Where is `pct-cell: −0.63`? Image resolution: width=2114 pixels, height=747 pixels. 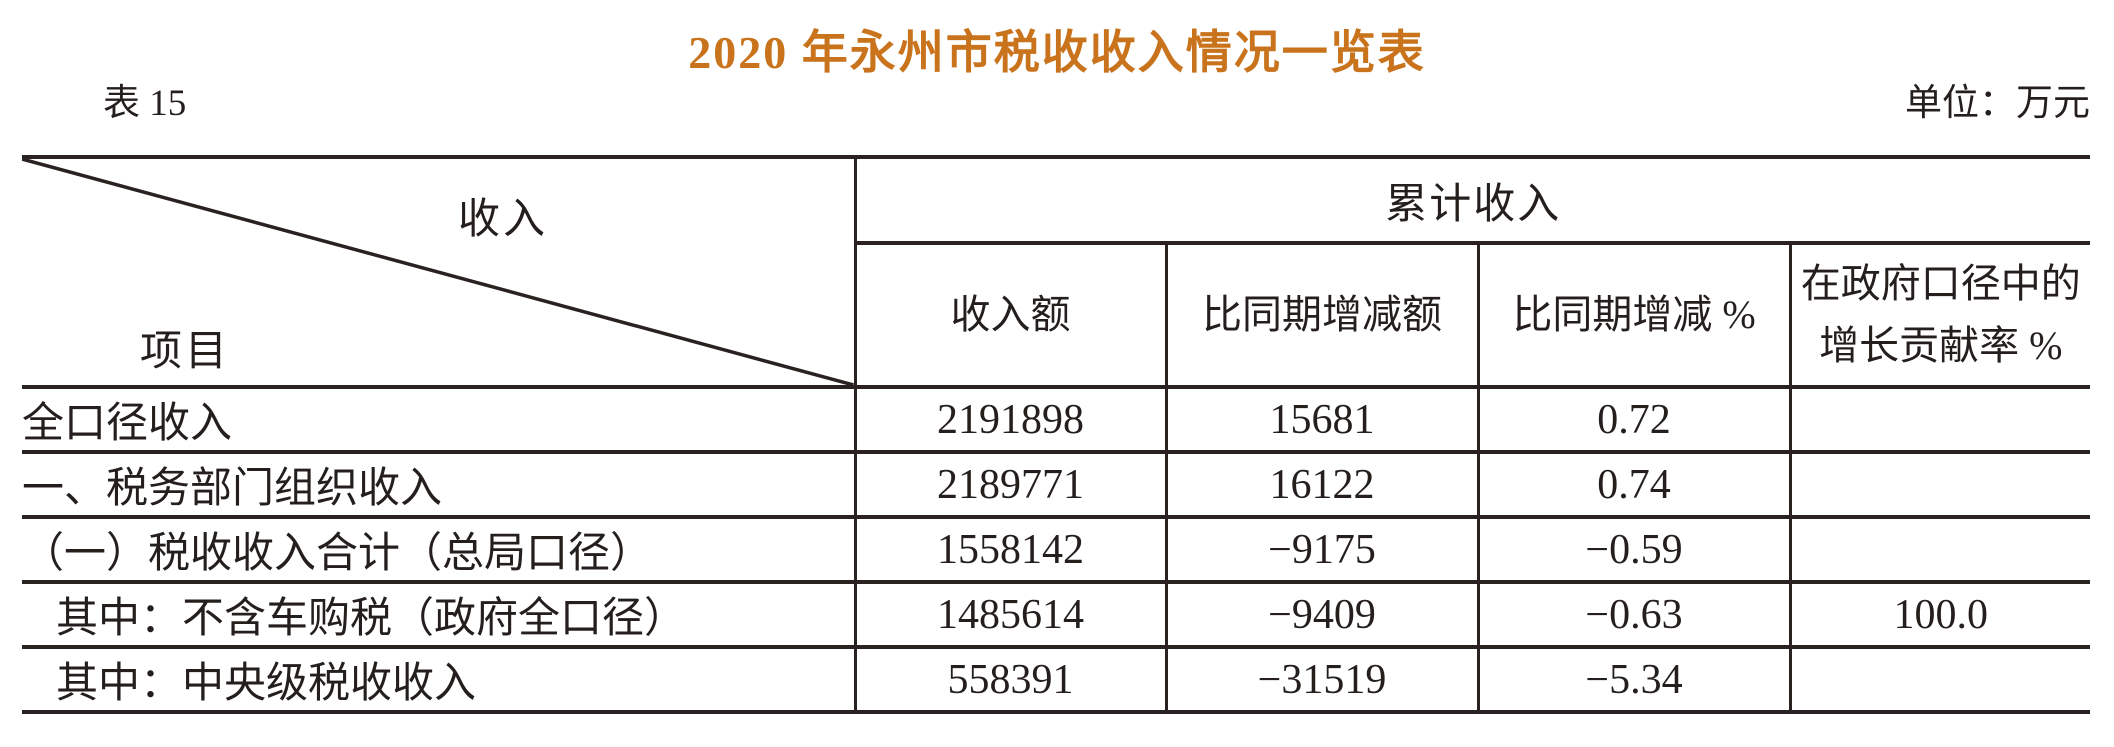 pct-cell: −0.63 is located at coordinates (1633, 615).